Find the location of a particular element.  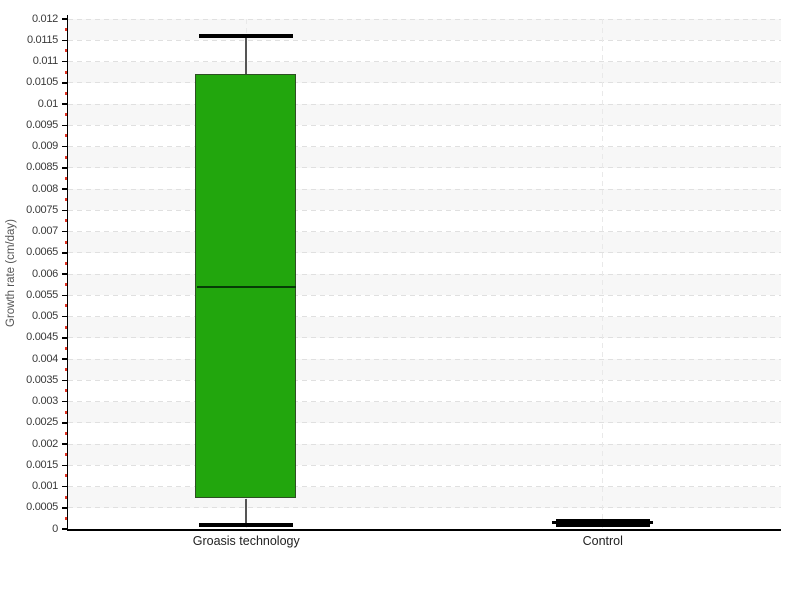

y-tick-label: 0.0085 is located at coordinates (42, 167).